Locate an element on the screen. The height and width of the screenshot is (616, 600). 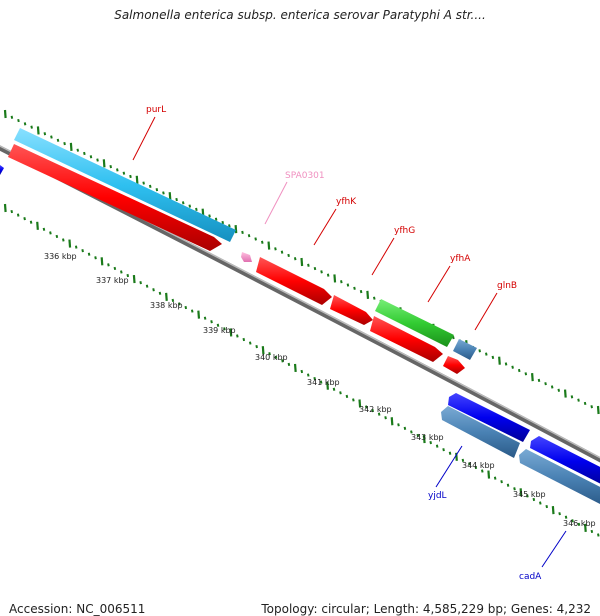
tick-label: 341 kbp is located at coordinates (323, 382).